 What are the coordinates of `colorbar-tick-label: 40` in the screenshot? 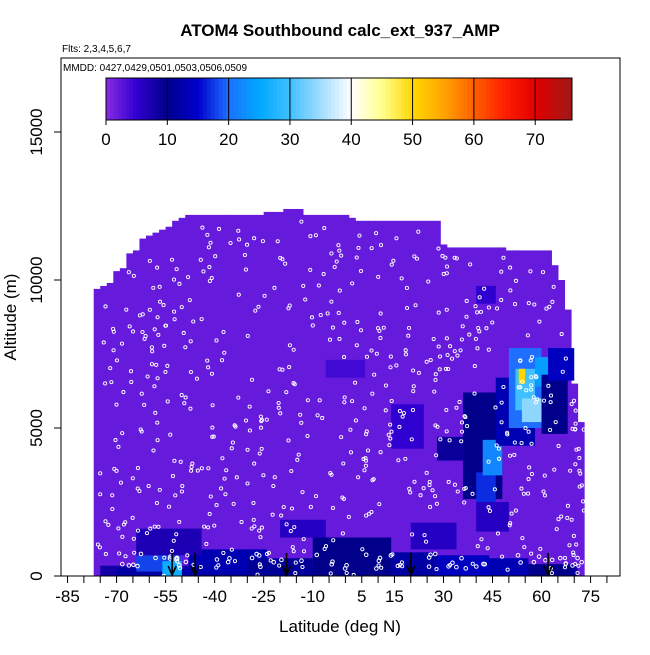 It's located at (351, 139).